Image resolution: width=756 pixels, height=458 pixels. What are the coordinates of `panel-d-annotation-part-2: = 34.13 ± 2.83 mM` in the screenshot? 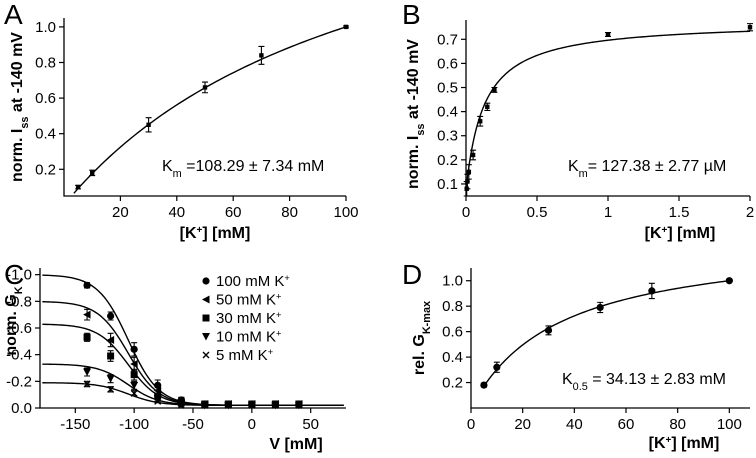 It's located at (657, 379).